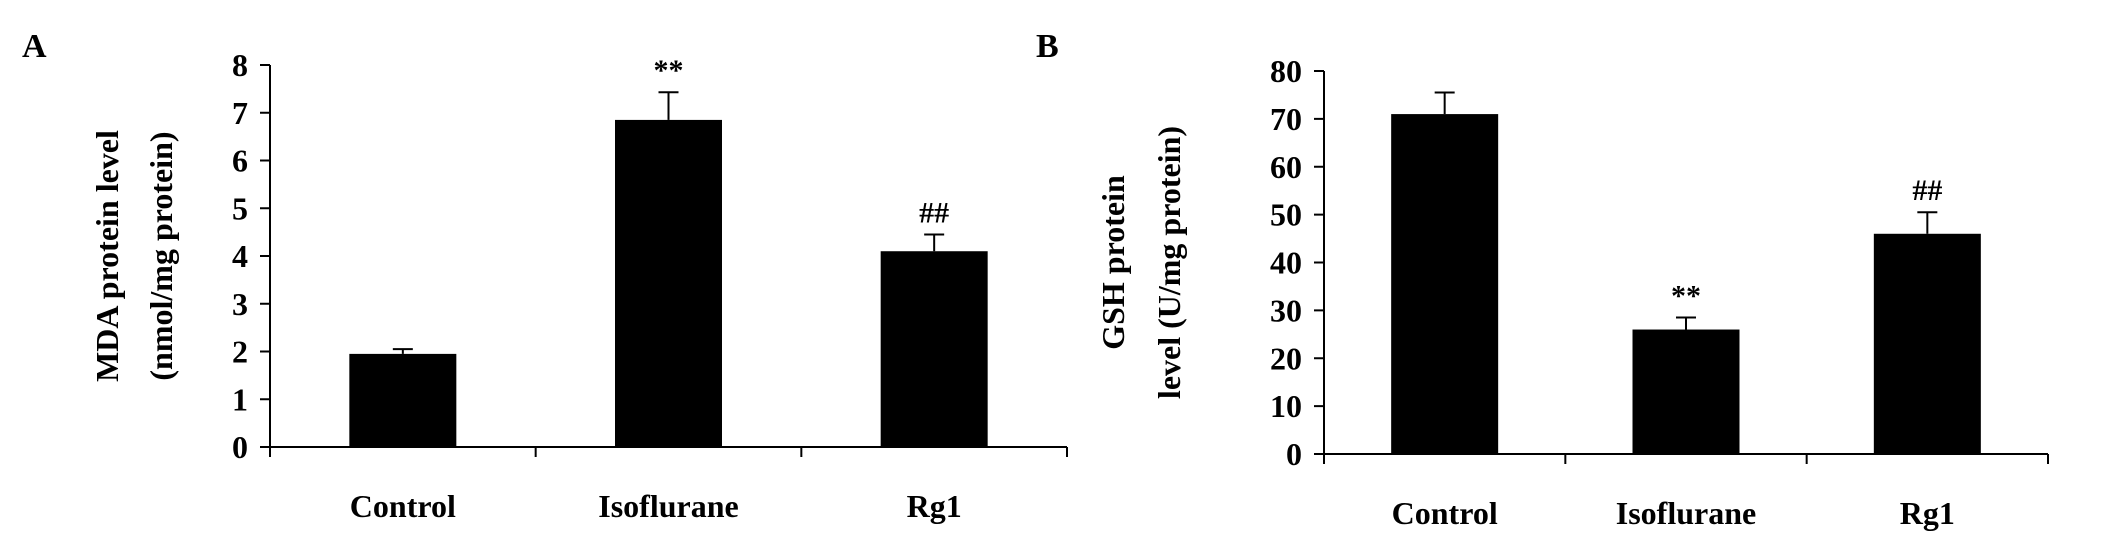 This screenshot has height=543, width=2126. What do you see at coordinates (240, 208) in the screenshot?
I see `y-tick-label: 5` at bounding box center [240, 208].